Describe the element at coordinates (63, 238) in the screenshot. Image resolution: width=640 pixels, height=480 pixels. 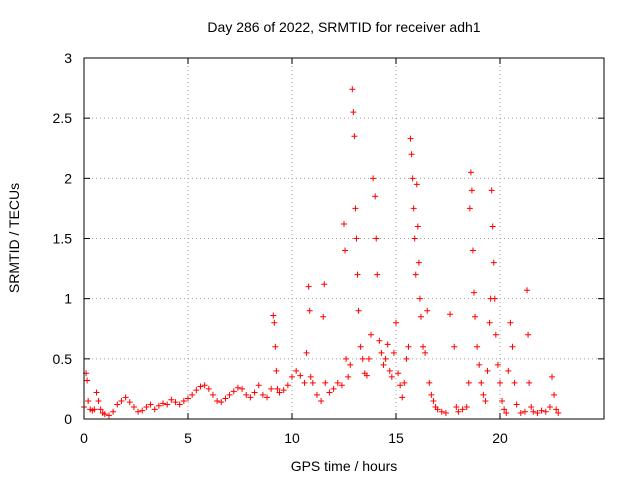
I see `y-axis-tick-labels: 0 0.5 1 1.5 2 2.5 3` at that location.